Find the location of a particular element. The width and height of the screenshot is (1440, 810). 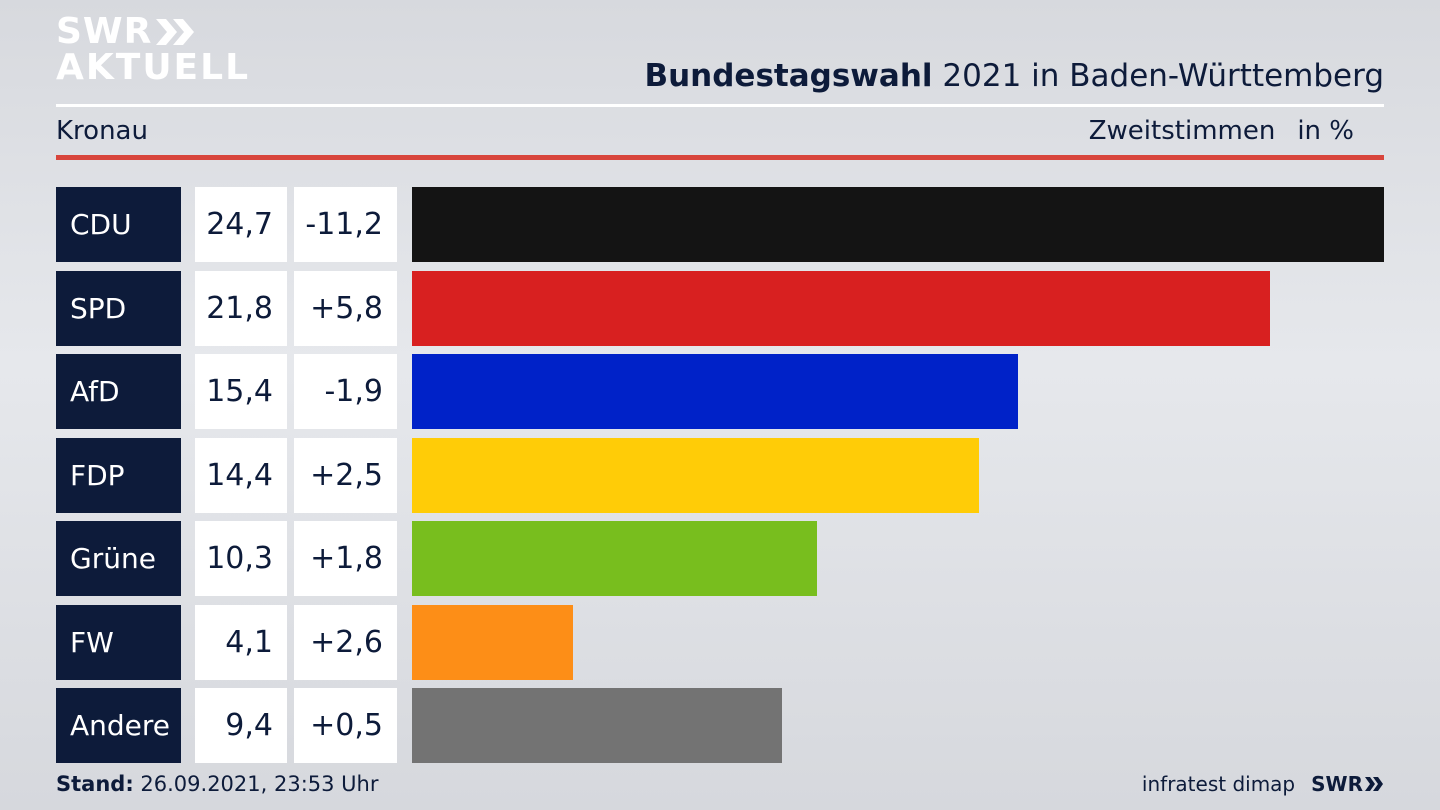

party-label: FDP is located at coordinates (118, 475).